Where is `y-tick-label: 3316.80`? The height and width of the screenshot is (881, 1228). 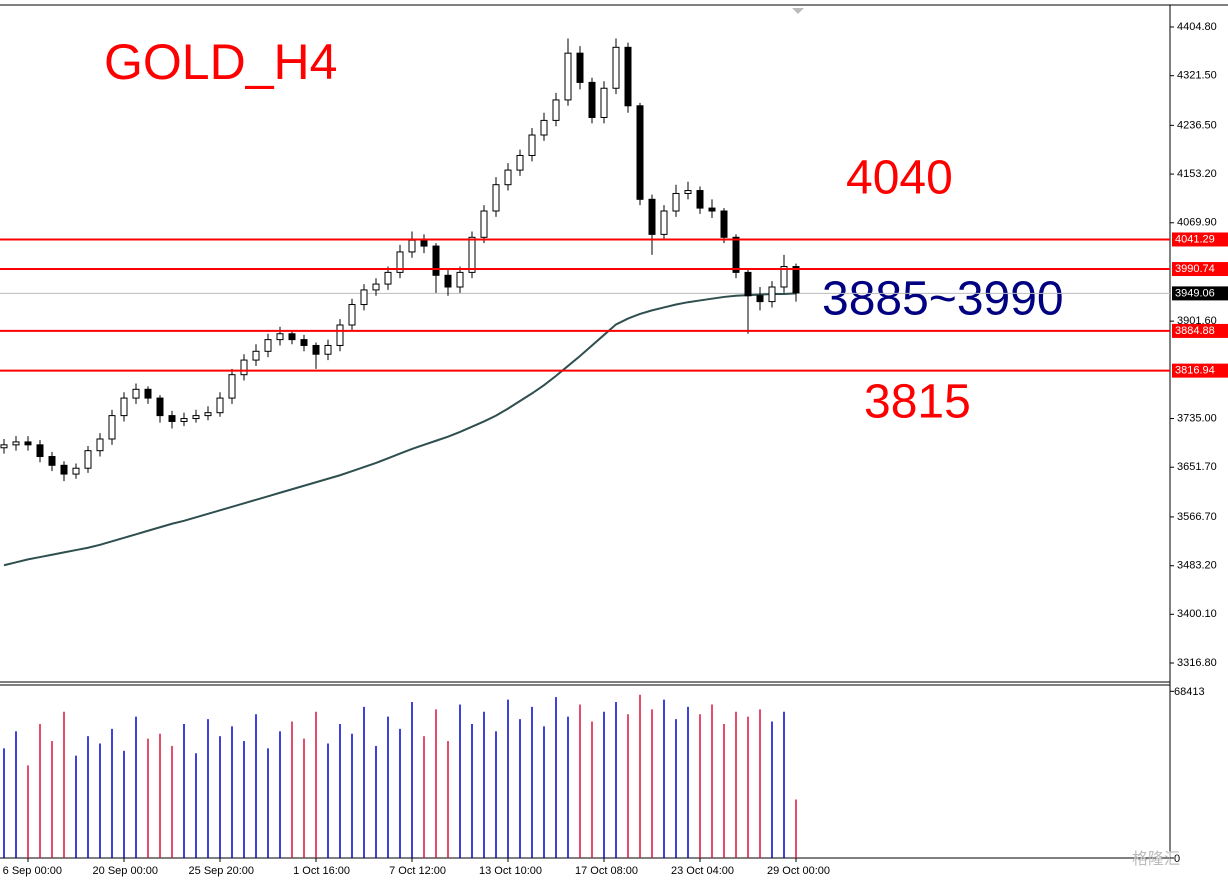 y-tick-label: 3316.80 is located at coordinates (1197, 663).